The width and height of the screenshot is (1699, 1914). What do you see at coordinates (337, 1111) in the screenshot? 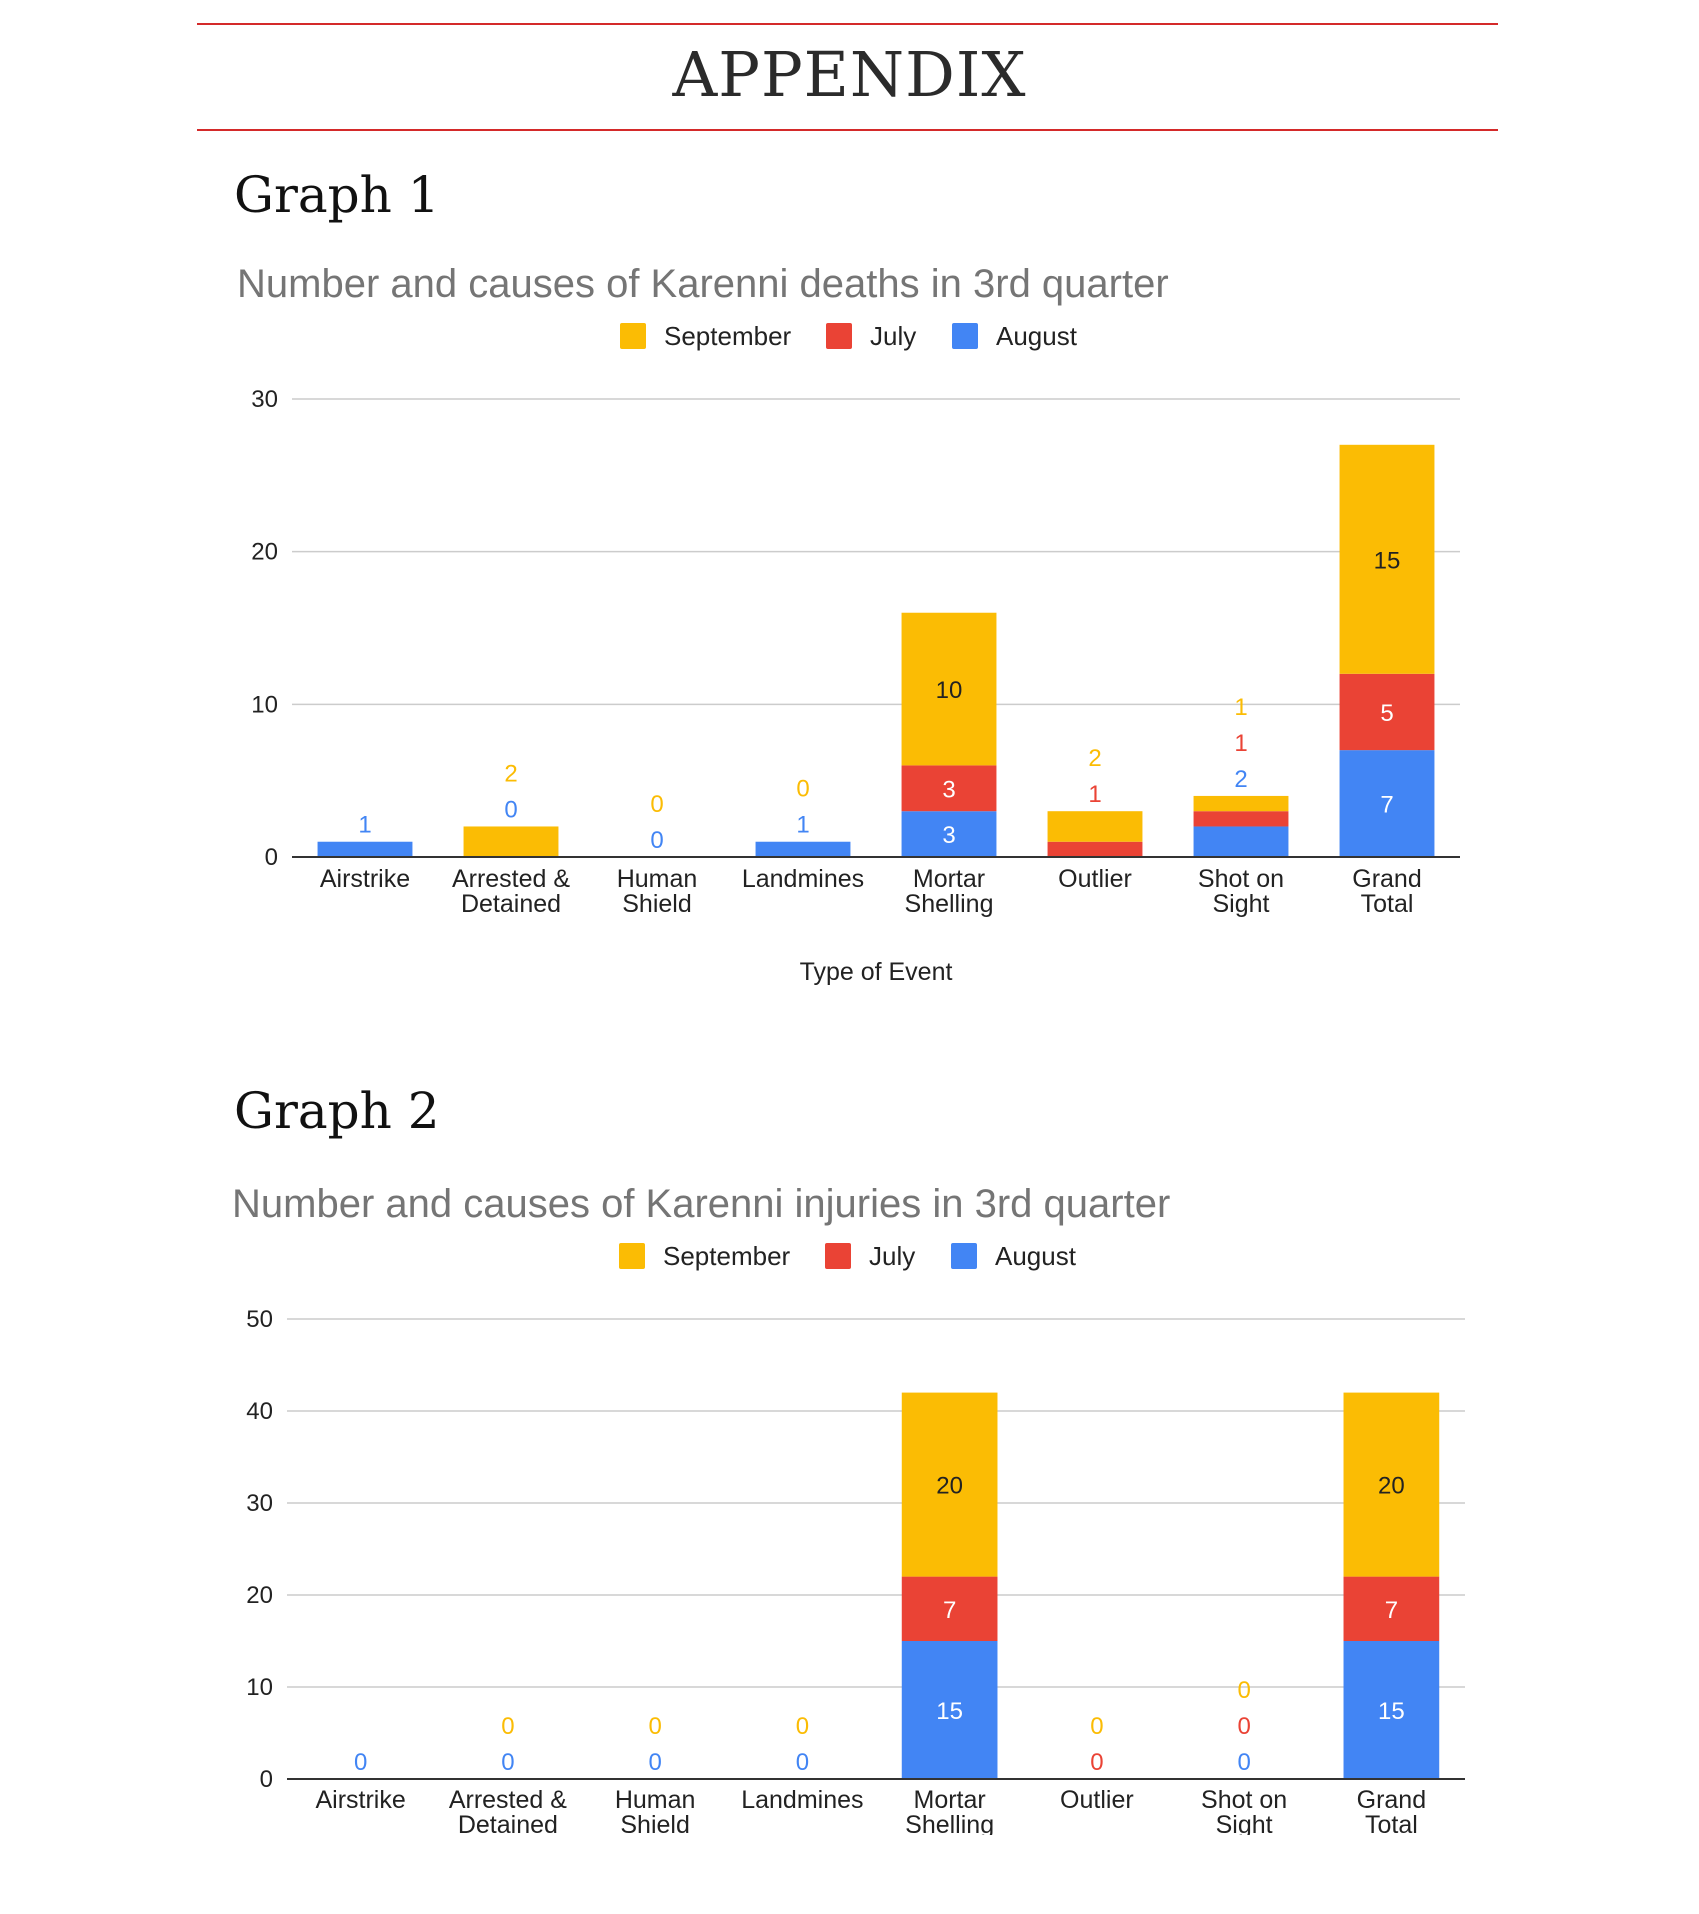
I see `graph2-heading: Graph 2` at bounding box center [337, 1111].